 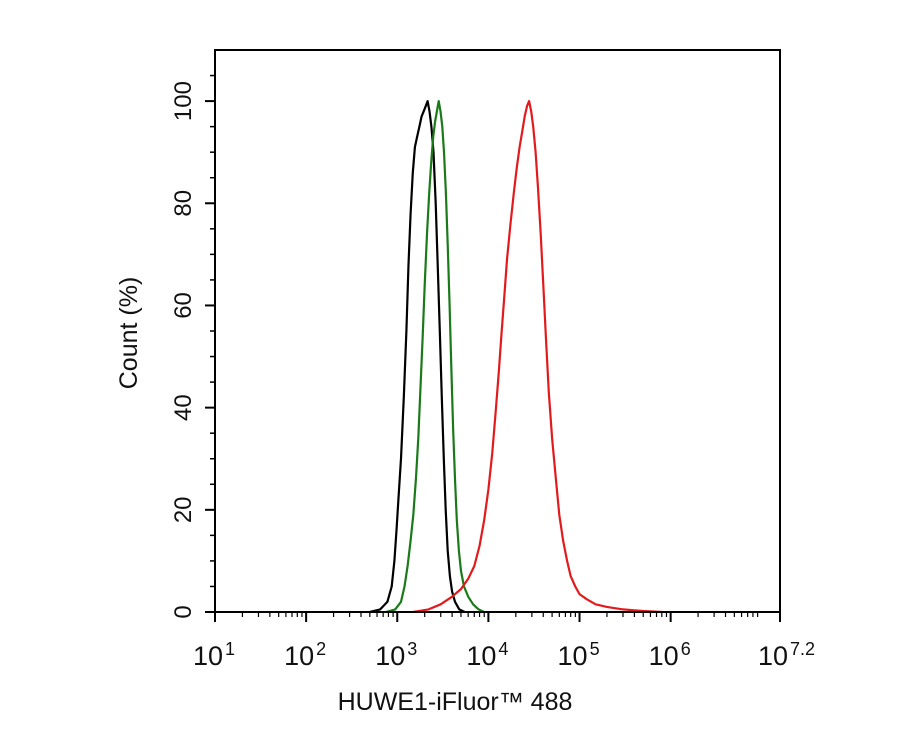 What do you see at coordinates (670, 655) in the screenshot?
I see `x-tick-label: 10 6` at bounding box center [670, 655].